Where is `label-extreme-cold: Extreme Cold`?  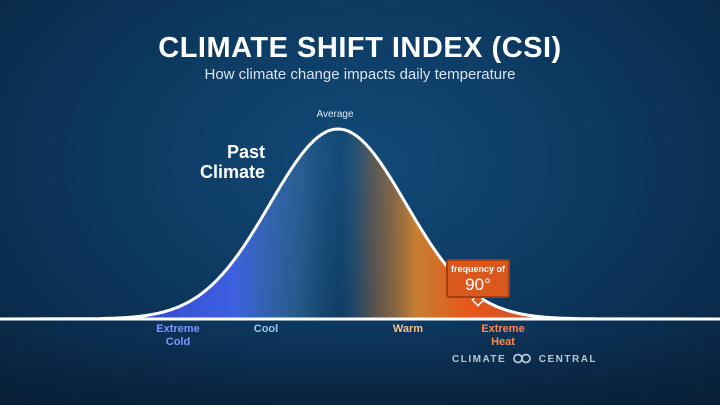 label-extreme-cold: Extreme Cold is located at coordinates (178, 336).